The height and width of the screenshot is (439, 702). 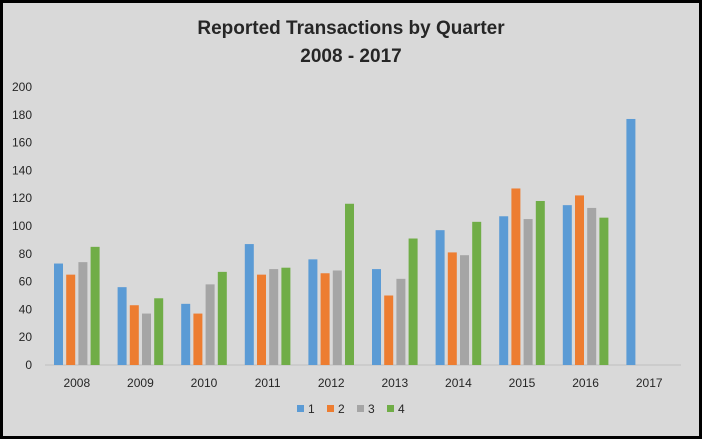 What do you see at coordinates (579, 280) in the screenshot?
I see `bar-2016-q2` at bounding box center [579, 280].